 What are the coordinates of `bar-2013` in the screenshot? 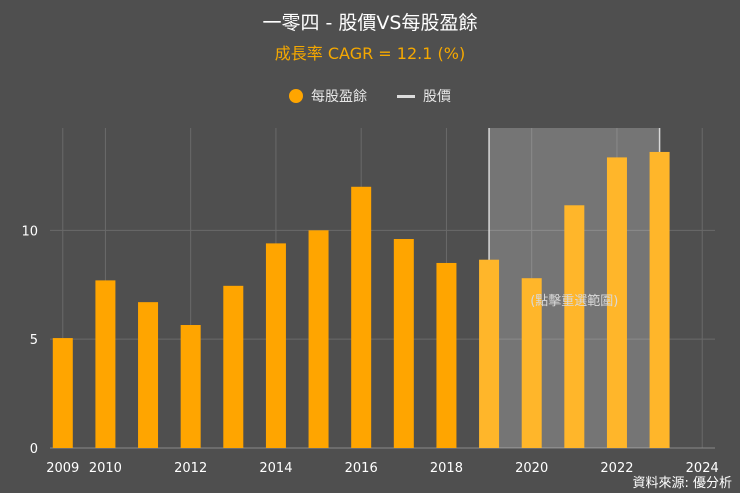 It's located at (233, 366).